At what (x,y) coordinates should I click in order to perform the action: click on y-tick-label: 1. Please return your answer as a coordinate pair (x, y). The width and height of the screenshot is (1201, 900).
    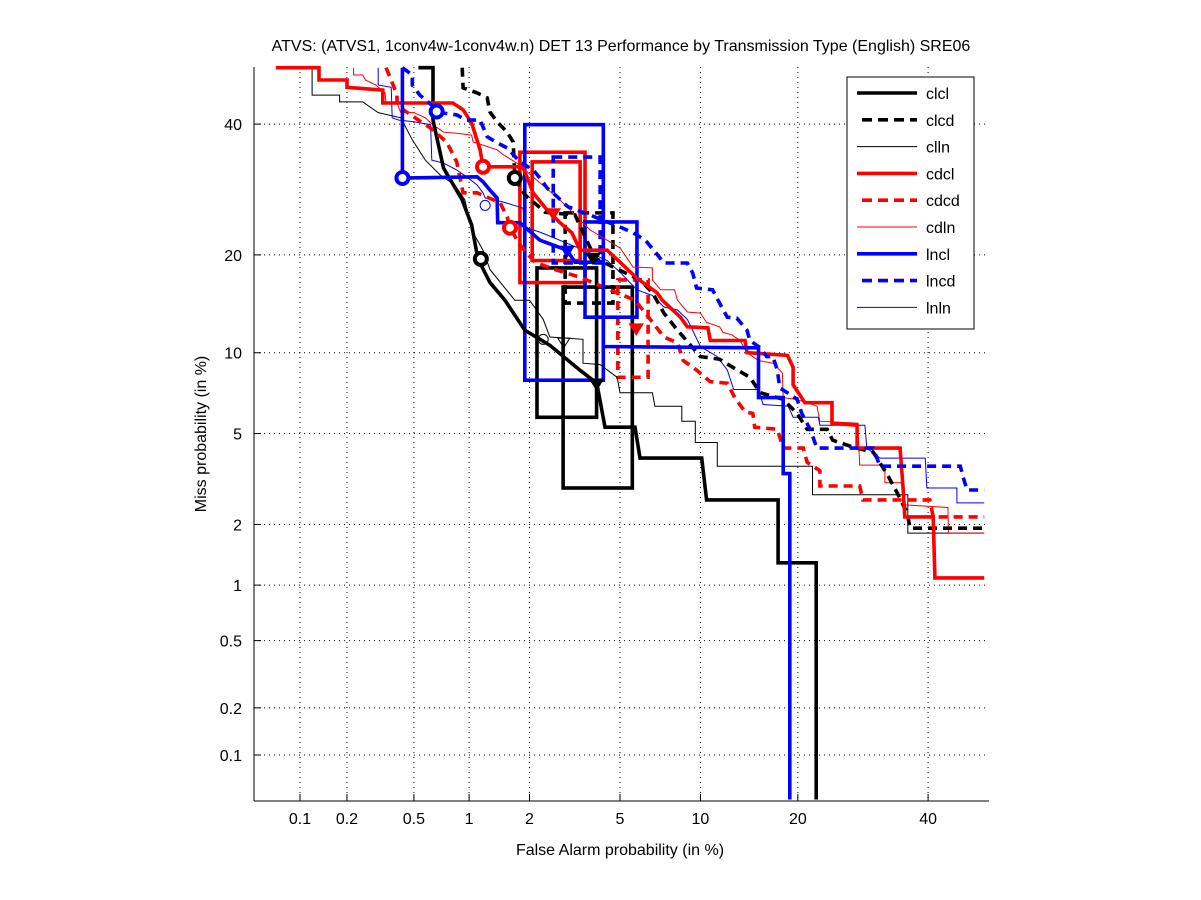
    Looking at the image, I should click on (237, 586).